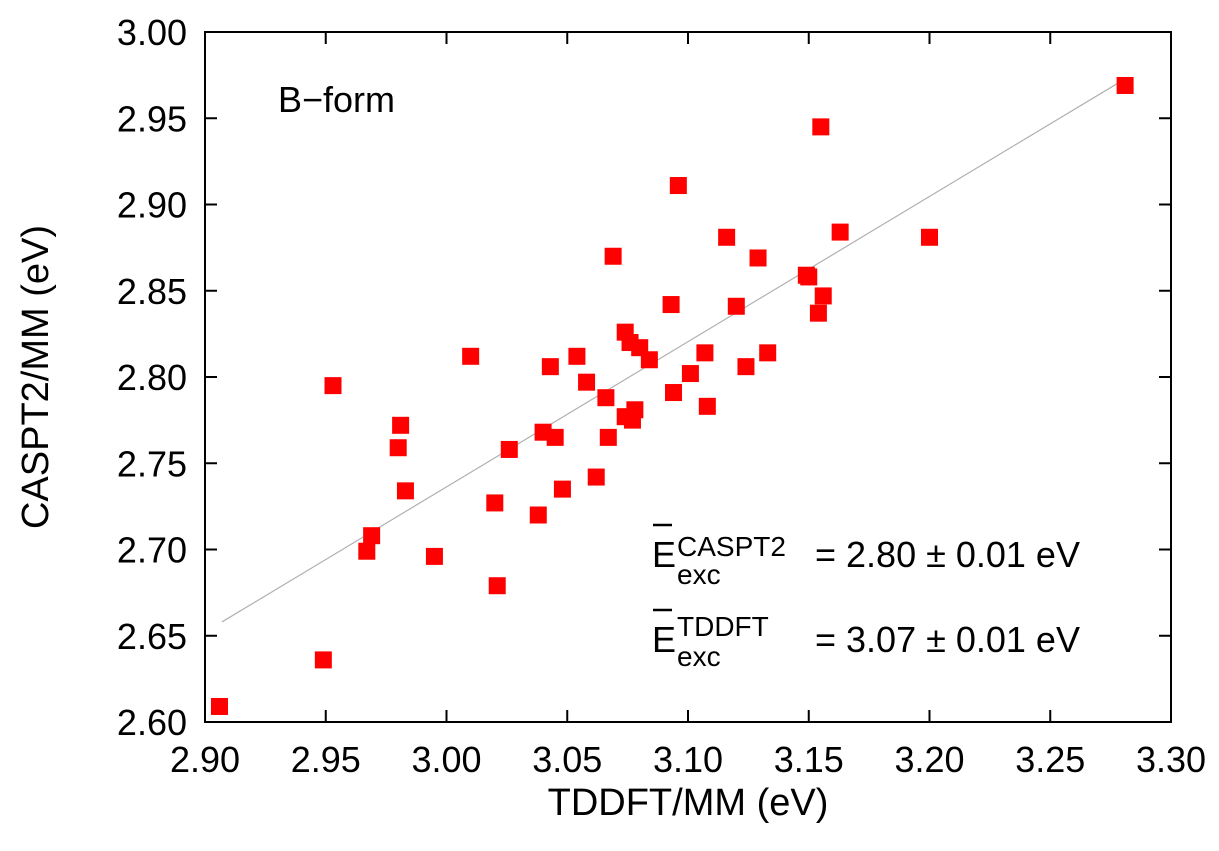 This screenshot has height=851, width=1219. Describe the element at coordinates (699, 656) in the screenshot. I see `tddft-sub: exc` at that location.